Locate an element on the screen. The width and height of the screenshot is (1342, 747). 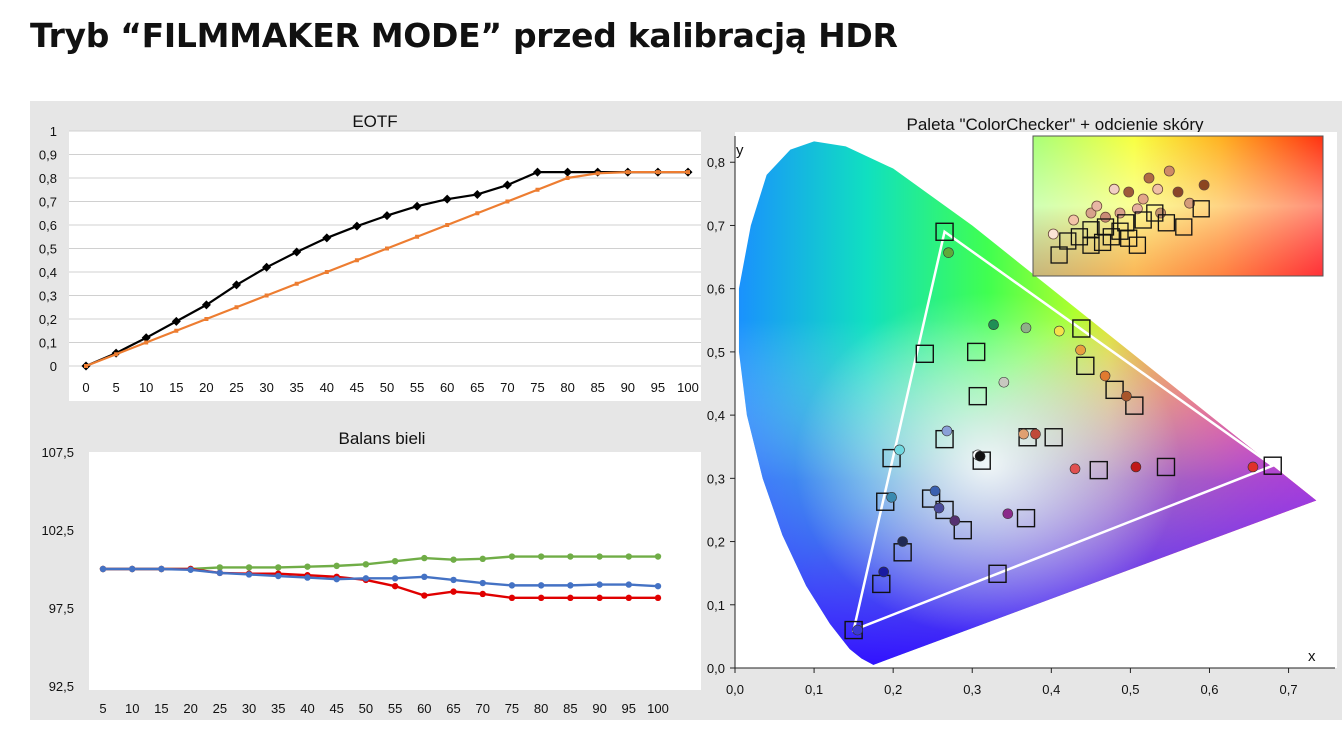
eotf-ytick-label: 0,3 is located at coordinates (48, 296).